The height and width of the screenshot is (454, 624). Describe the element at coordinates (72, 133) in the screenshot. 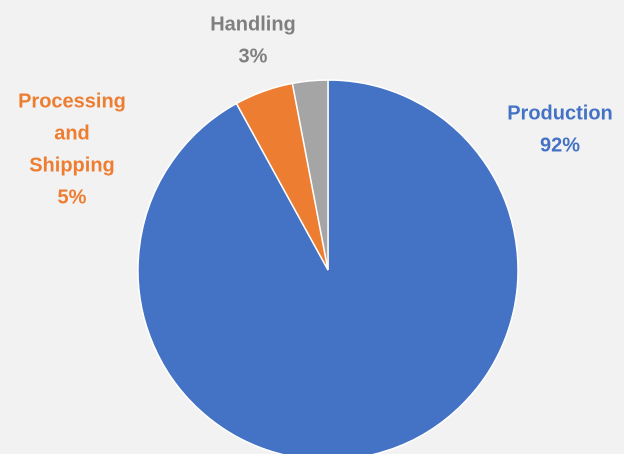

I see `data-label-name: and` at that location.